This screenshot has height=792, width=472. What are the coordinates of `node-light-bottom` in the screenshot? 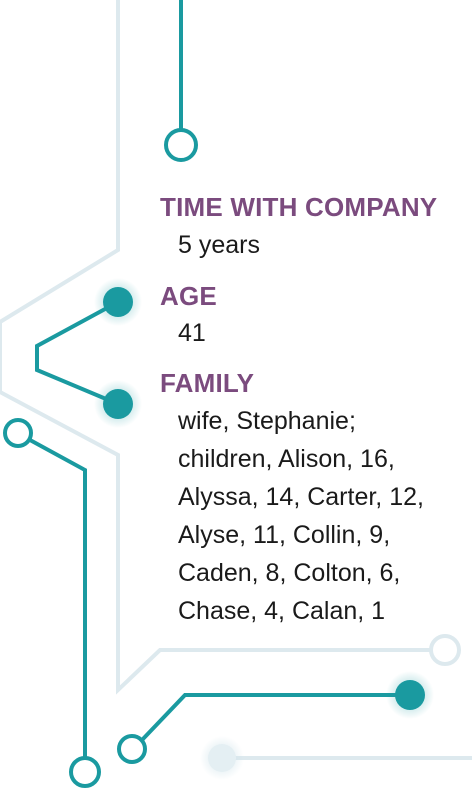 It's located at (222, 758).